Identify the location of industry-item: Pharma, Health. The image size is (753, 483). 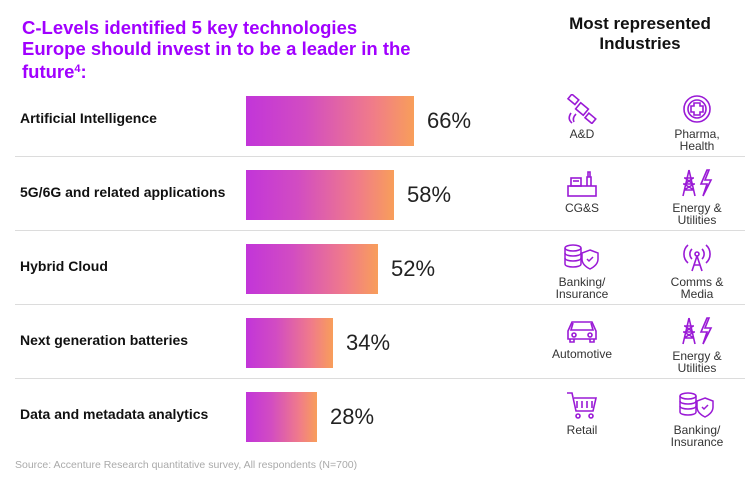
(697, 123).